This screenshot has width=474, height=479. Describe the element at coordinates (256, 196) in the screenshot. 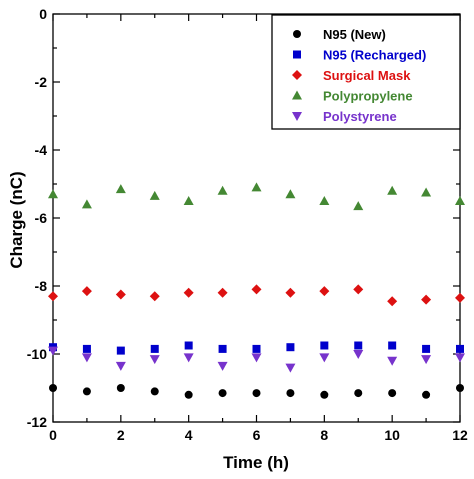

I see `series-polypropylene` at that location.